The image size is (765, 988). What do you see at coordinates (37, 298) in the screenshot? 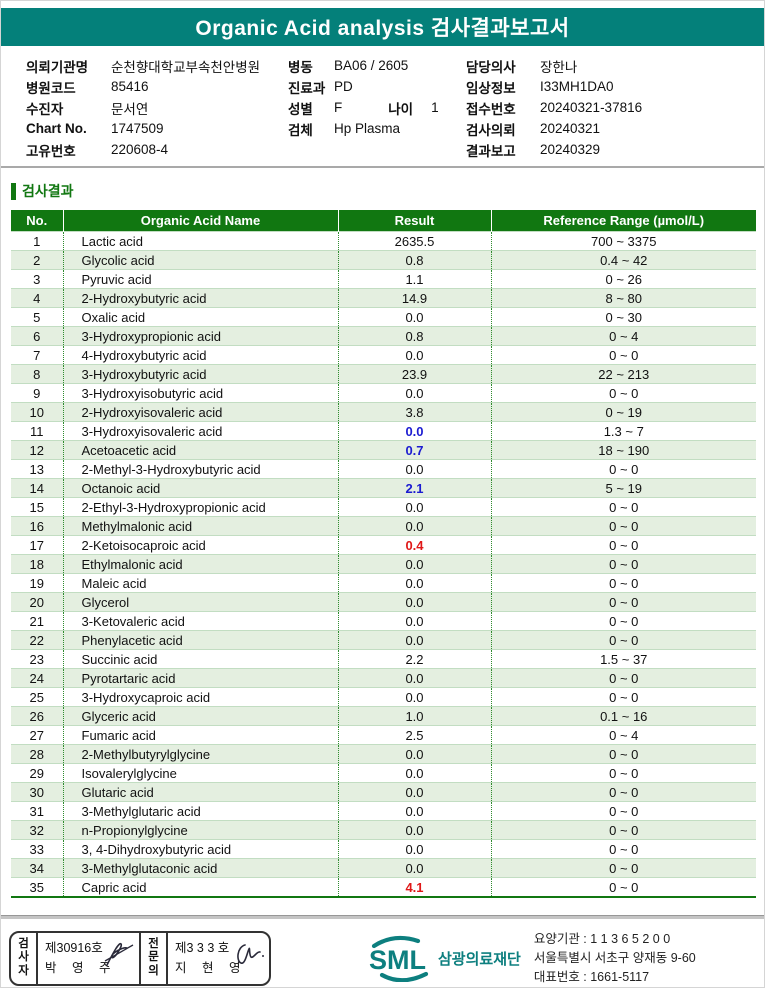
I see `row-no: 4` at bounding box center [37, 298].